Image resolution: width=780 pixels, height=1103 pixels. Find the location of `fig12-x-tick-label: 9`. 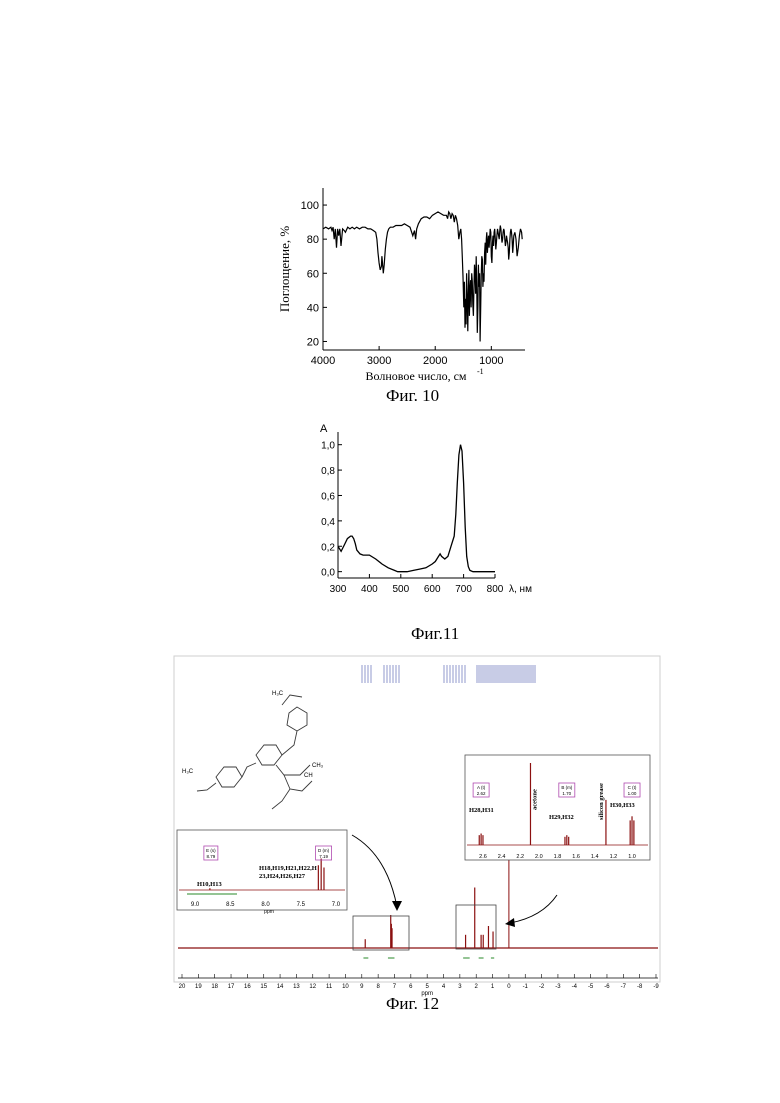

fig12-x-tick-label: 9 is located at coordinates (362, 987).